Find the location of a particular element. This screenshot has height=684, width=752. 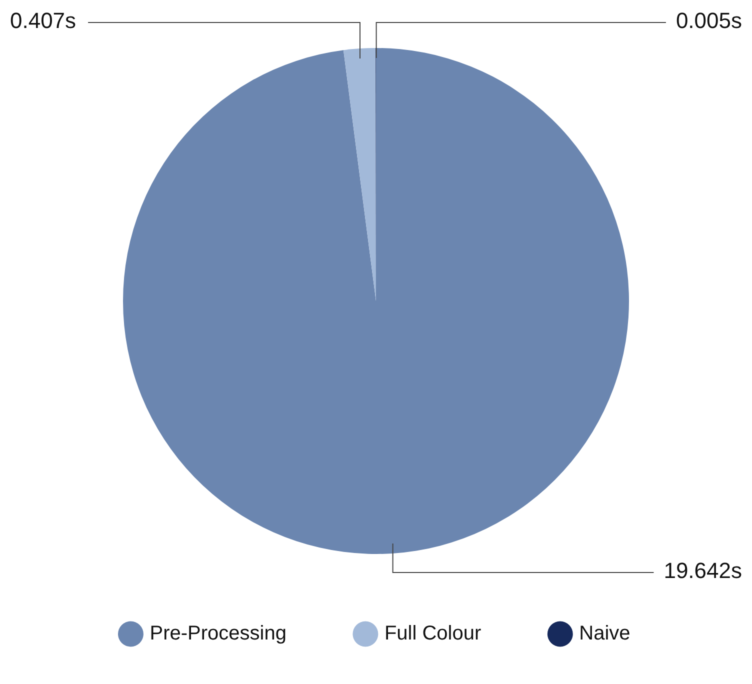

data-label: 19.642s is located at coordinates (703, 571).